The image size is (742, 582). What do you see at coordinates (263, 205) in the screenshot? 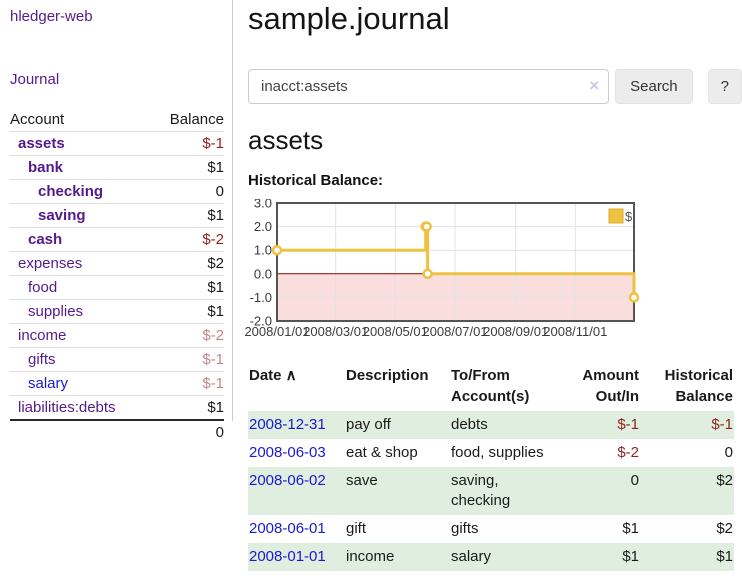
I see `y-axis-tick-label: 3.0` at bounding box center [263, 205].